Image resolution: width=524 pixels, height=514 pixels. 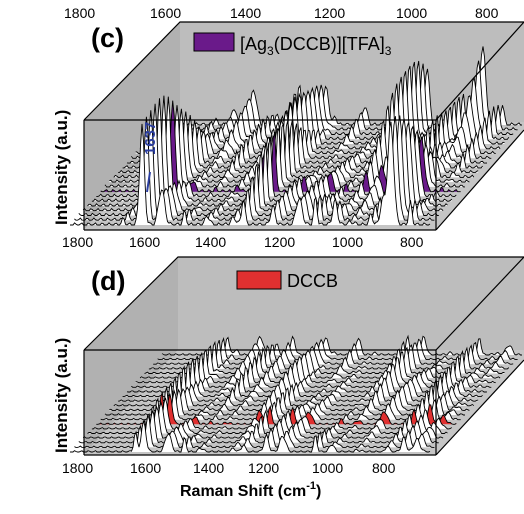 What do you see at coordinates (412, 242) in the screenshot?
I see `panel-c-tick: 800` at bounding box center [412, 242].